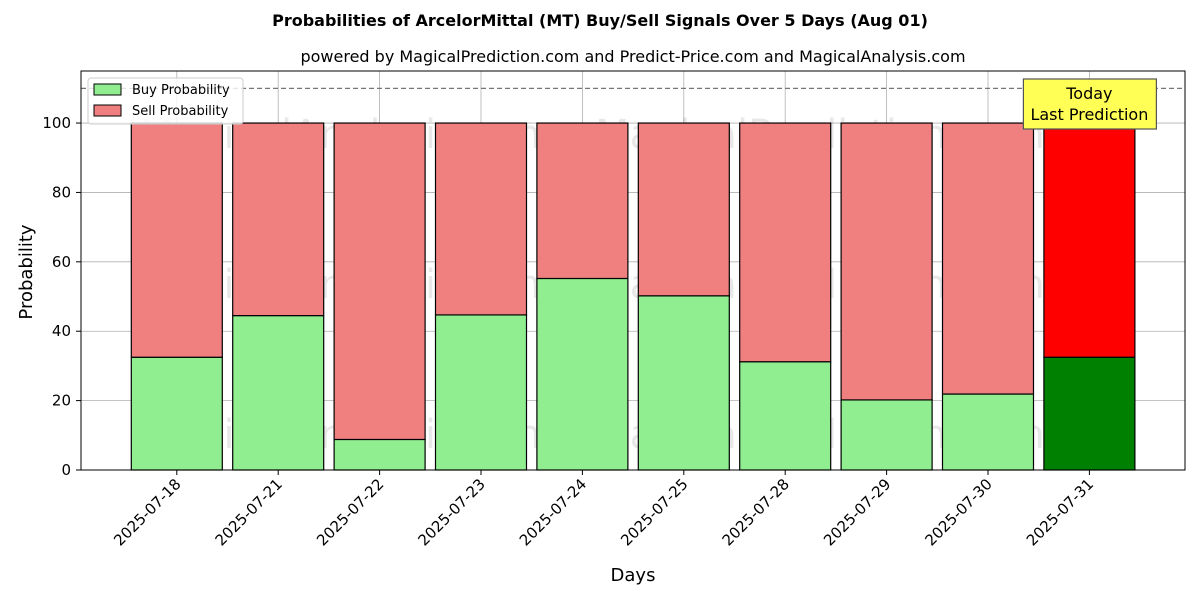  I want to click on x-tick-label: 2025-07-28, so click(756, 512).